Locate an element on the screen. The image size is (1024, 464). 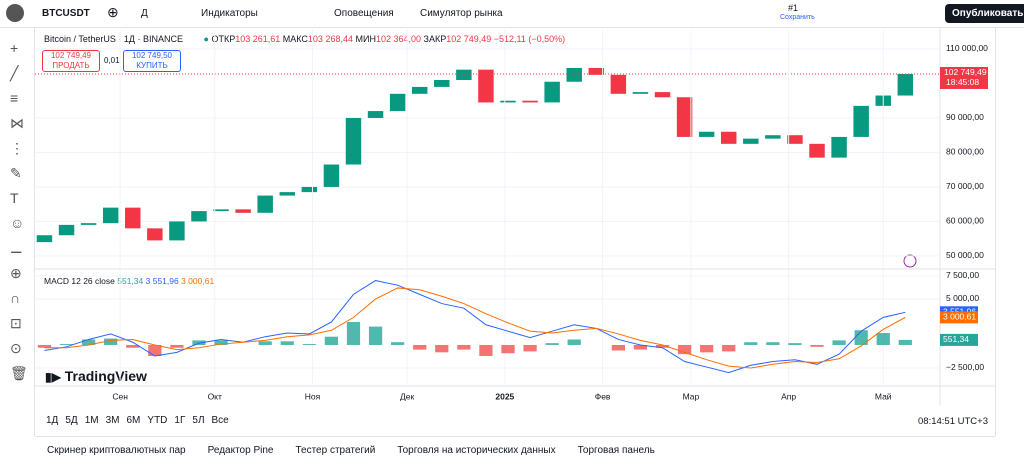
axis-value-box is located at coordinates (959, 317).